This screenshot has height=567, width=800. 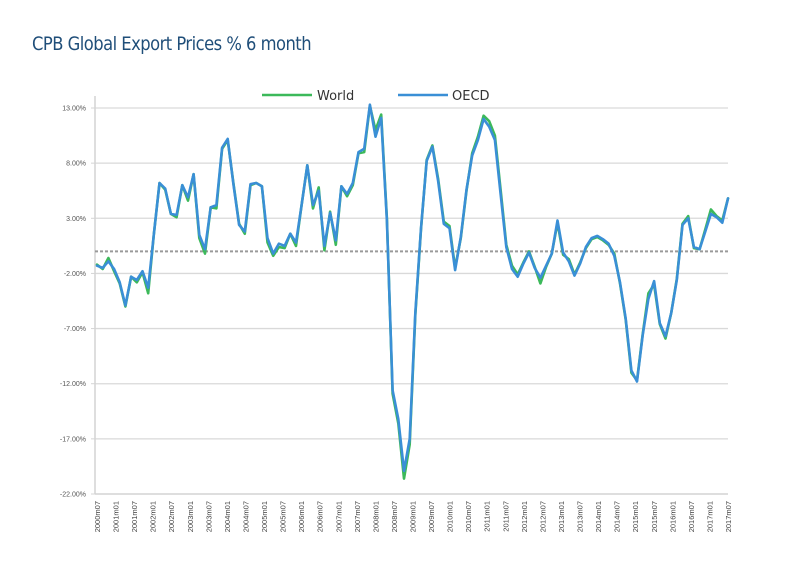 I want to click on x-tick-label: 2016m07, so click(x=691, y=516).